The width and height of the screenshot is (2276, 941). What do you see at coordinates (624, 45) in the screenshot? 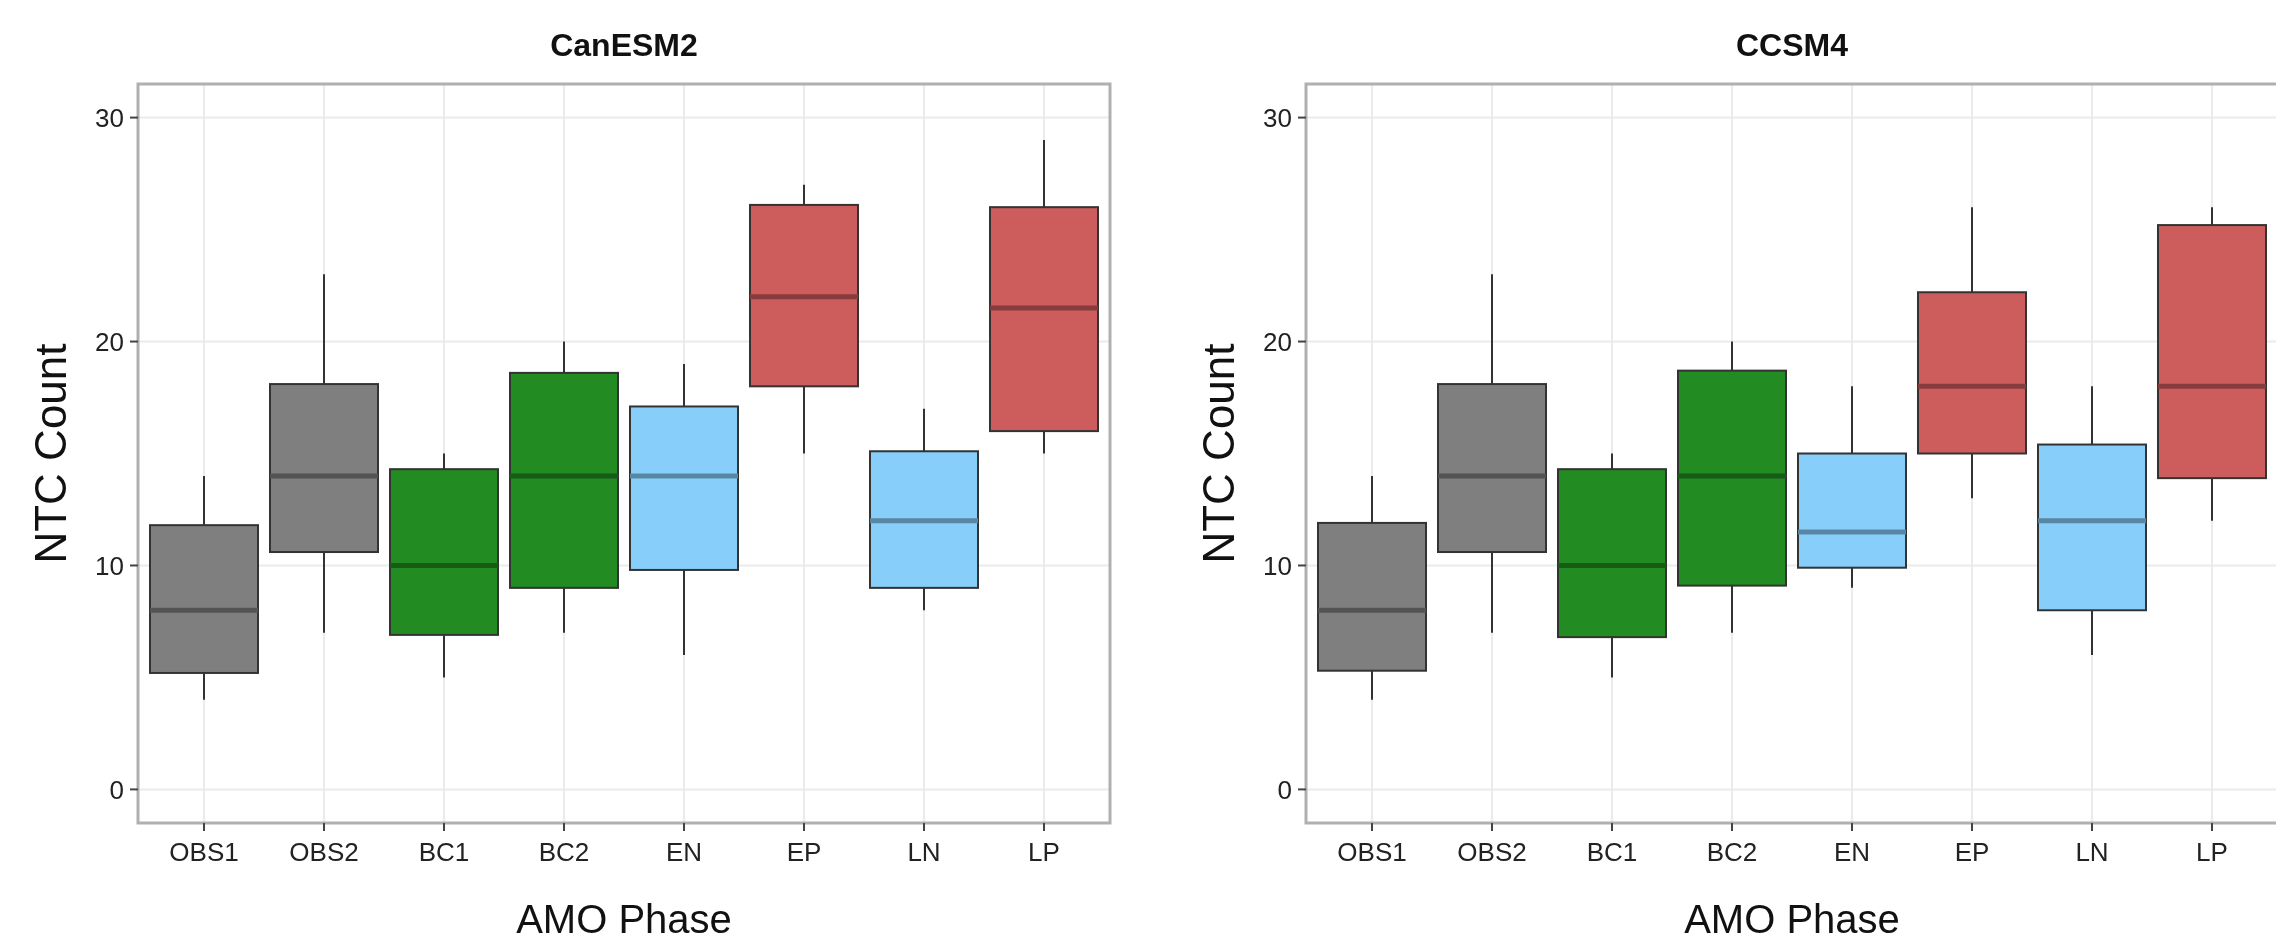
I see `chart-title: CanESM2` at bounding box center [624, 45].